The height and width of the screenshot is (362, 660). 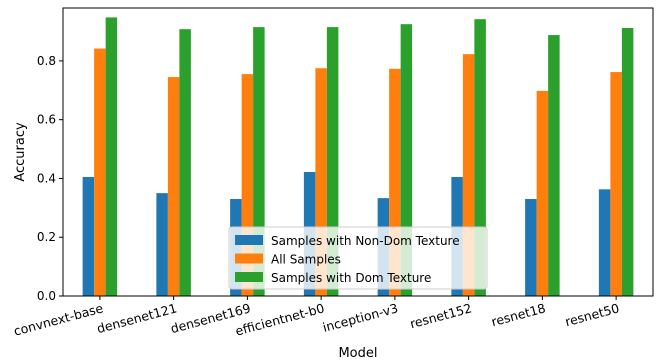 What do you see at coordinates (360, 317) in the screenshot?
I see `x-tick-label: inception-v3` at bounding box center [360, 317].